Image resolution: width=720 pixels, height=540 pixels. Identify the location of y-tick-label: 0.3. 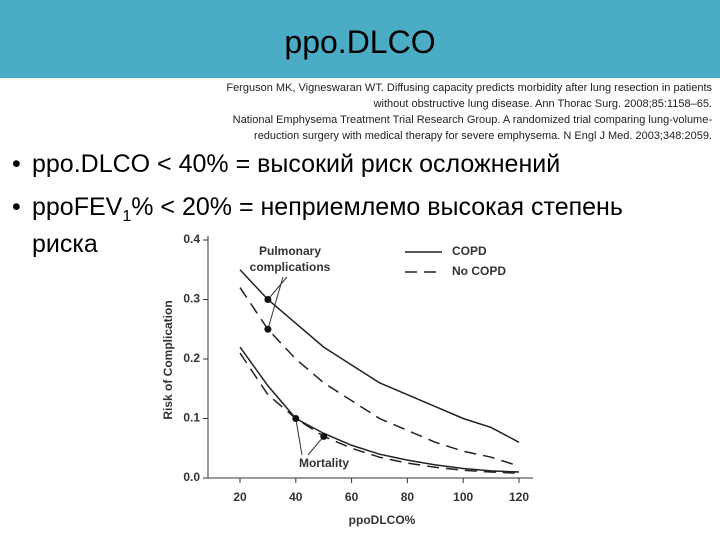
(191, 299).